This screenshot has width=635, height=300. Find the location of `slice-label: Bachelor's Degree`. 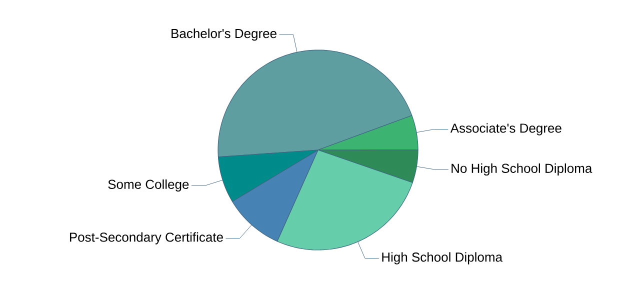

slice-label: Bachelor's Degree is located at coordinates (224, 34).